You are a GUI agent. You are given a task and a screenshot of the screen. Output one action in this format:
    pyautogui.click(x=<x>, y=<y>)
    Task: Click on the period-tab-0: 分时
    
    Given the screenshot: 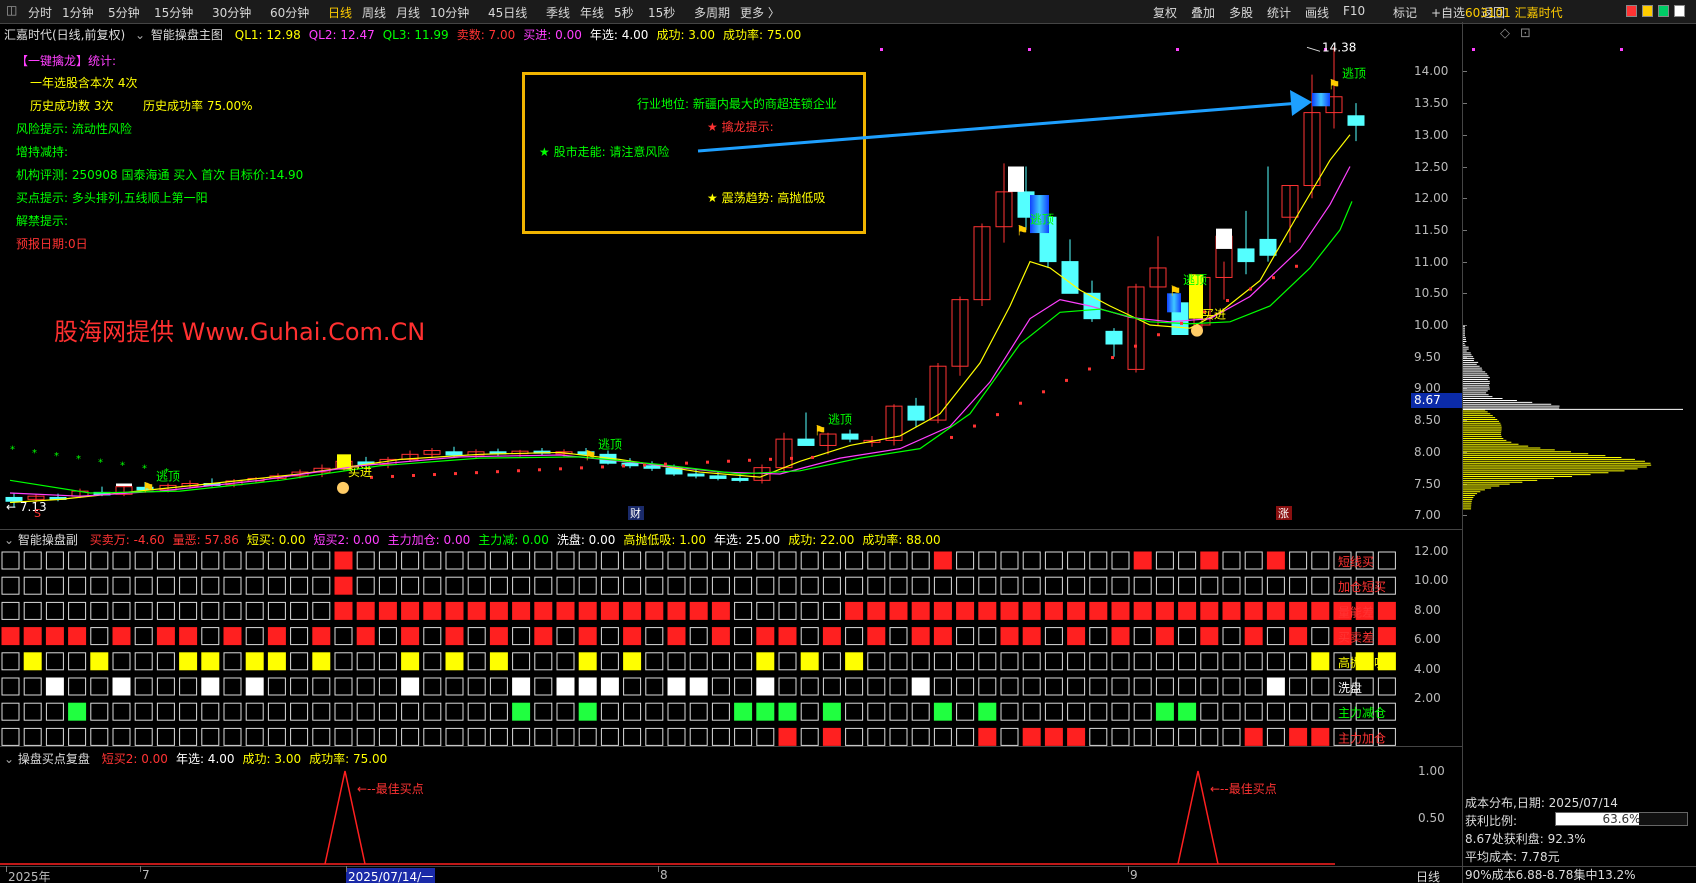 What is the action you would take?
    pyautogui.click(x=40, y=12)
    